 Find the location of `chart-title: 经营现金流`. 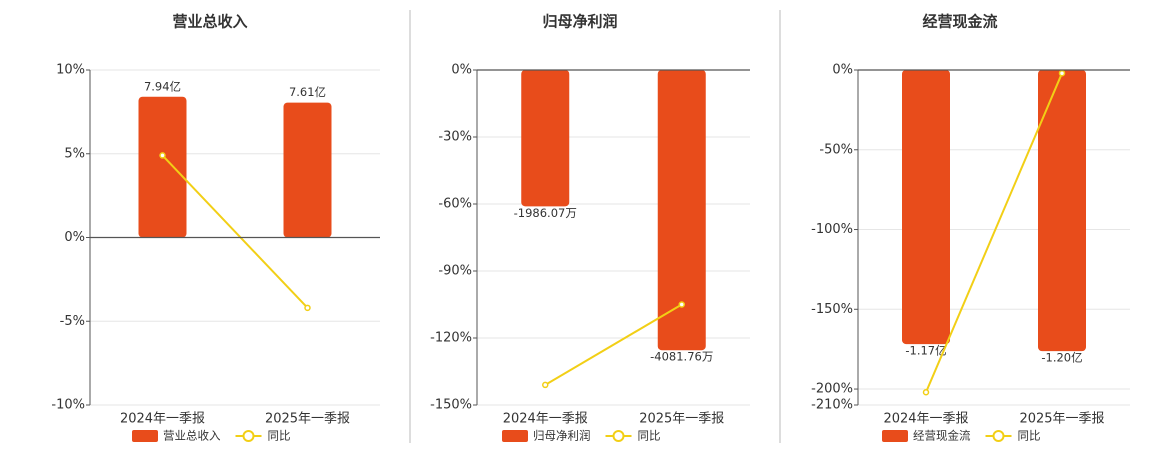

chart-title: 经营现金流 is located at coordinates (959, 22).